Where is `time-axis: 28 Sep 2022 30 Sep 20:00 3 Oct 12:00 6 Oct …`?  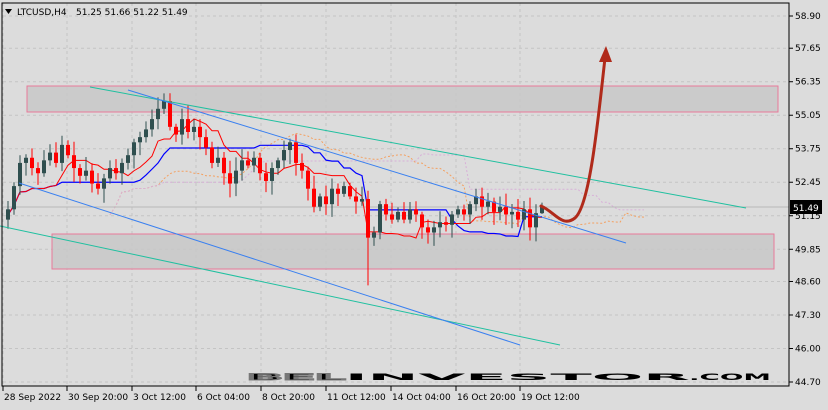
time-axis: 28 Sep 2022 30 Sep 20:00 3 Oct 12:00 6 Oct … is located at coordinates (291, 394).